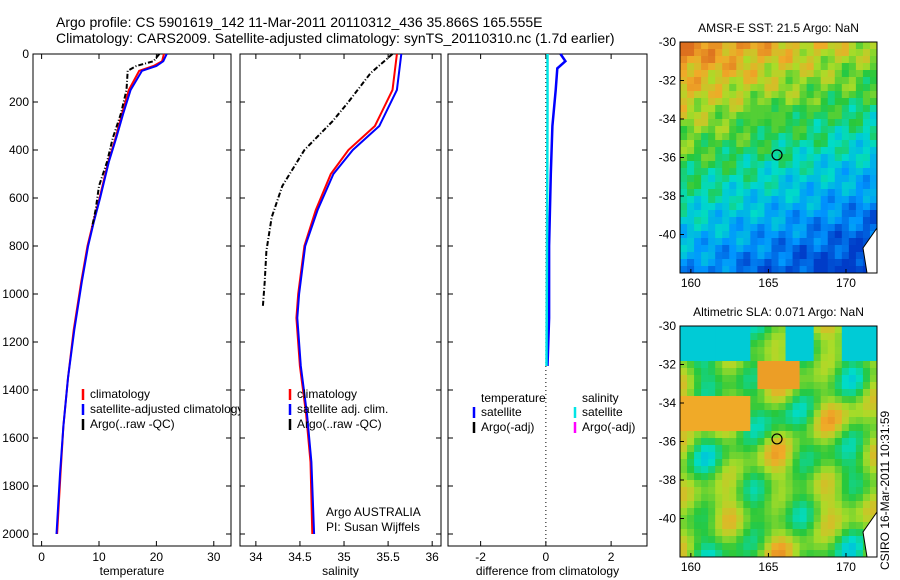 The image size is (900, 580). Describe the element at coordinates (768, 567) in the screenshot. I see `sla-map-xtick-label: 165` at that location.